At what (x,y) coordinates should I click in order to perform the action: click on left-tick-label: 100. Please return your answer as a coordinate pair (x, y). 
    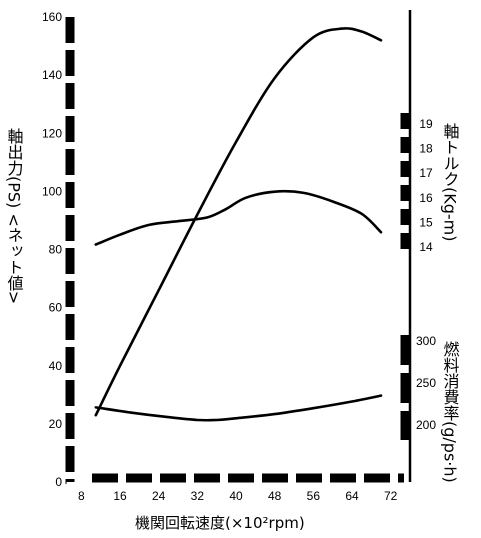
    Looking at the image, I should click on (52, 191).